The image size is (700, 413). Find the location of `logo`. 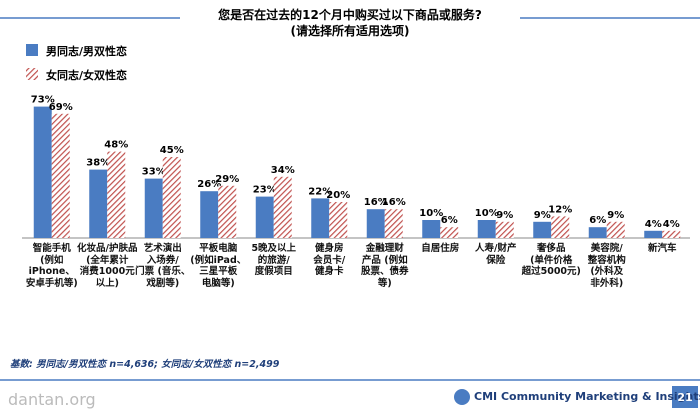

logo is located at coordinates (462, 397).